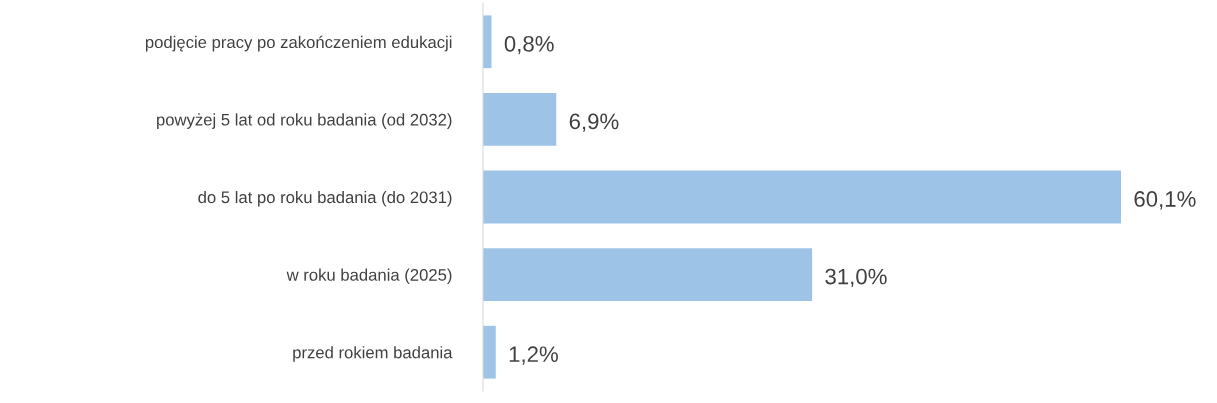 The height and width of the screenshot is (403, 1217). I want to click on y-tick-label: w roku badania (2025), so click(369, 276).